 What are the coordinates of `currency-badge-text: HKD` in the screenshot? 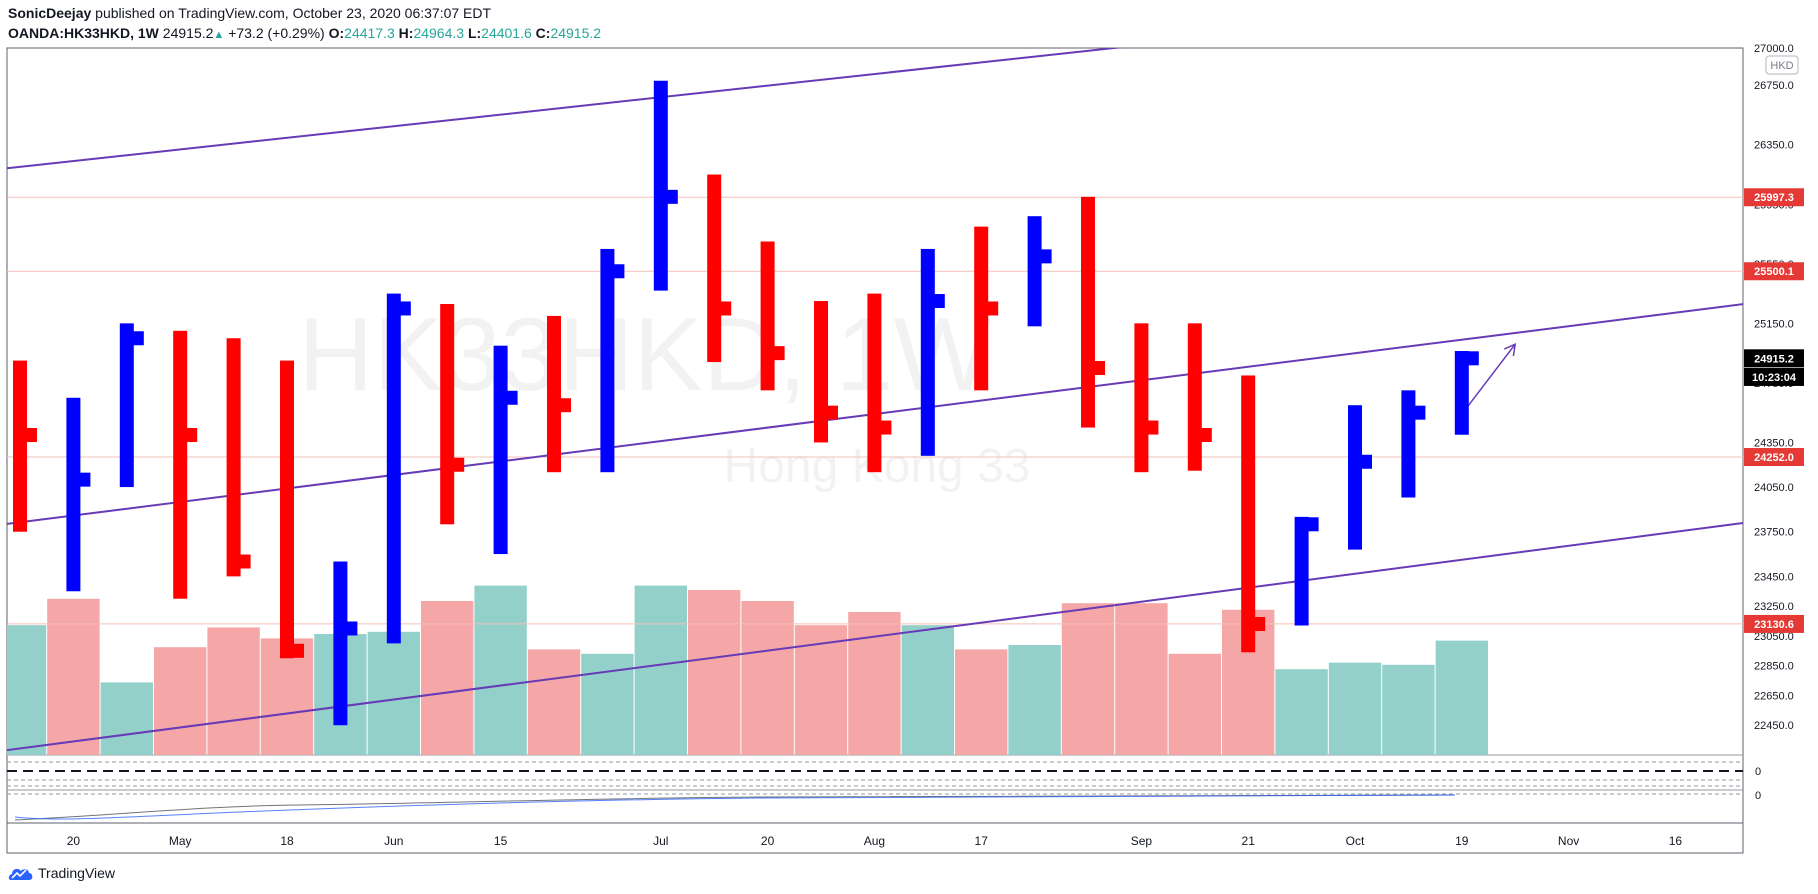 It's located at (1781, 66).